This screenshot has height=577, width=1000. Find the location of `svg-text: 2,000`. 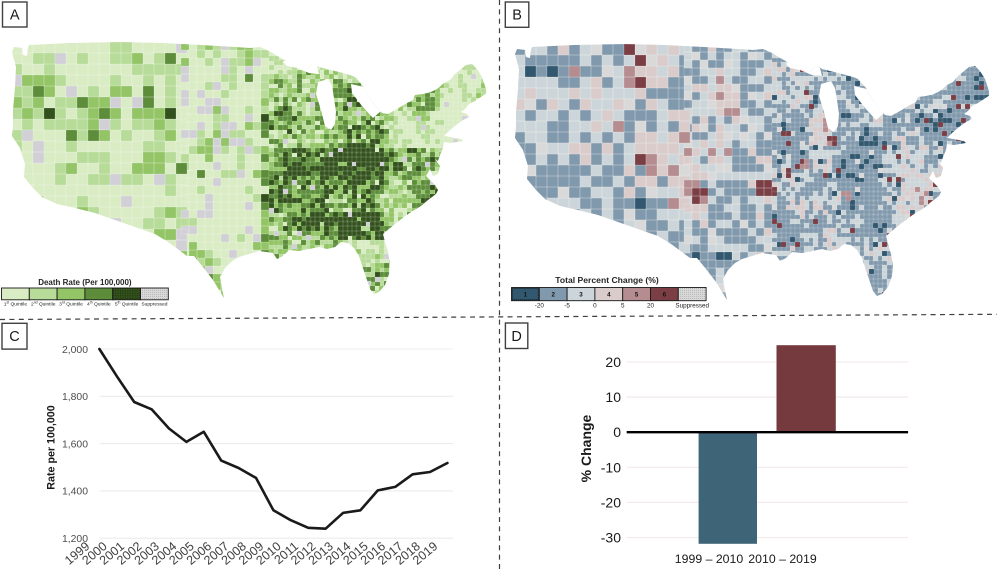

svg-text: 2,000 is located at coordinates (75, 350).